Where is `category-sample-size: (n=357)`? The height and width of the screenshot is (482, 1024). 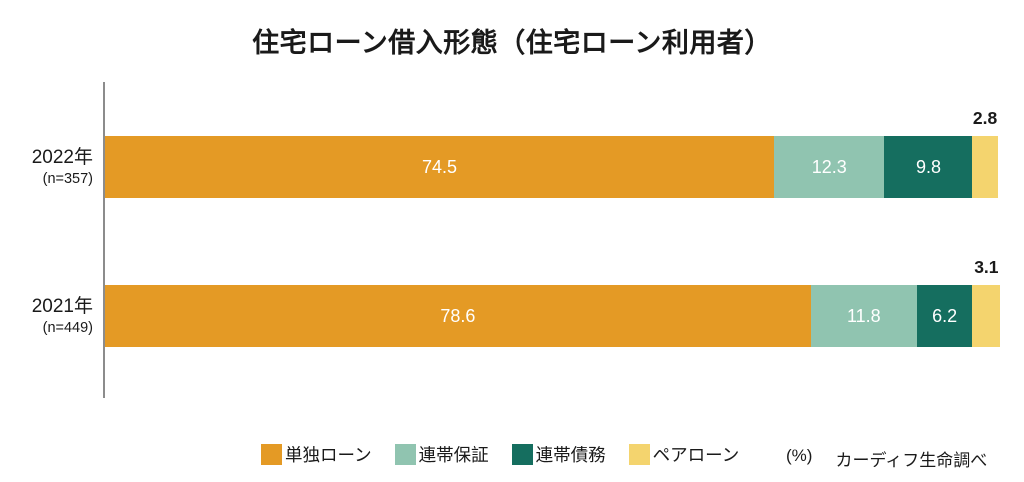 category-sample-size: (n=357) is located at coordinates (67, 178).